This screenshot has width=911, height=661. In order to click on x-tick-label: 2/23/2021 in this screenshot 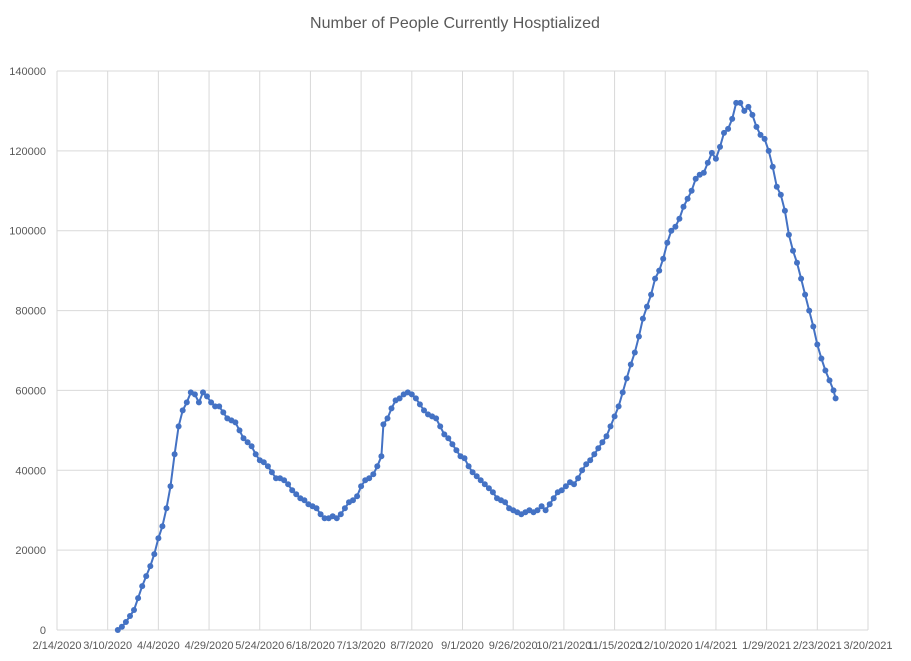, I will do `click(817, 646)`.